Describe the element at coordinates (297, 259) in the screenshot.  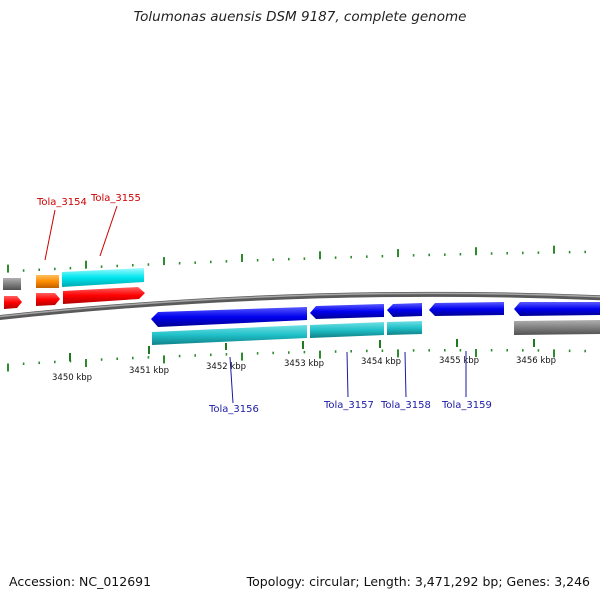
I see `gc-ticks-top` at that location.